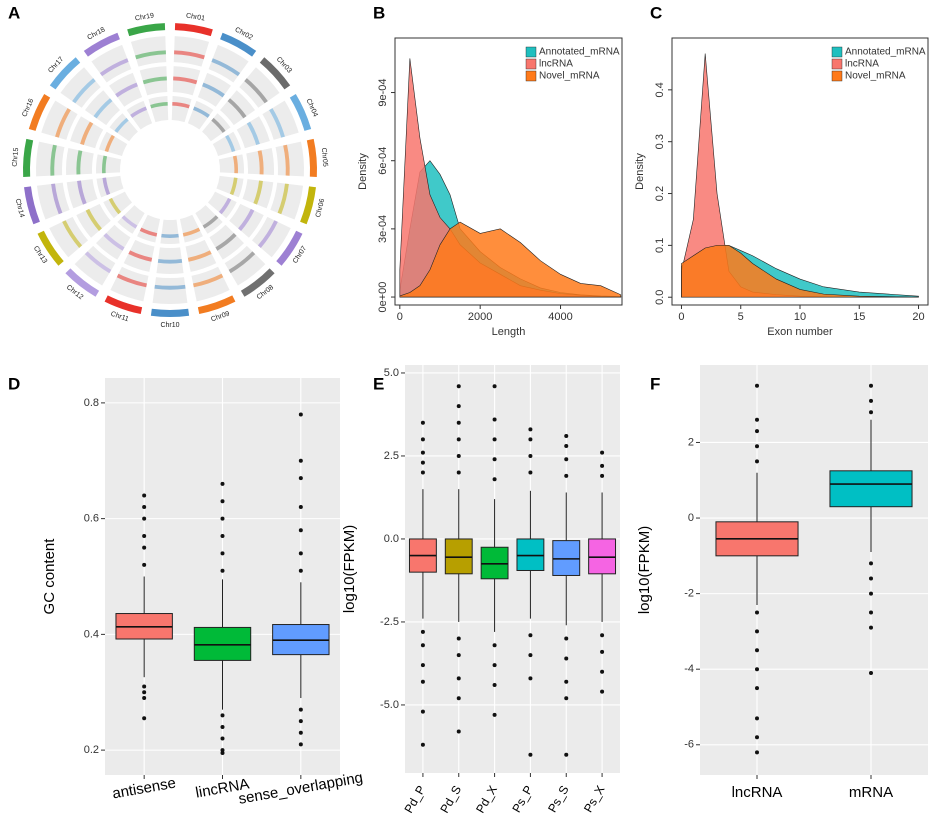  Describe the element at coordinates (312, 108) in the screenshot. I see `chromosome-label: Chr04` at that location.